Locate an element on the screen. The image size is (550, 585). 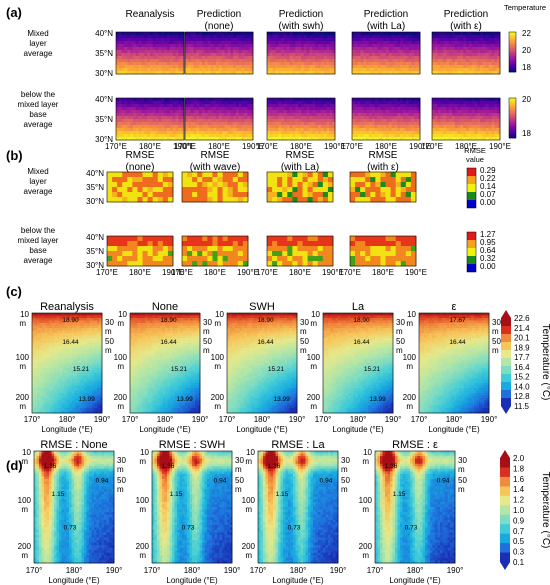
y-tick-label: 35°N is located at coordinates (104, 119).